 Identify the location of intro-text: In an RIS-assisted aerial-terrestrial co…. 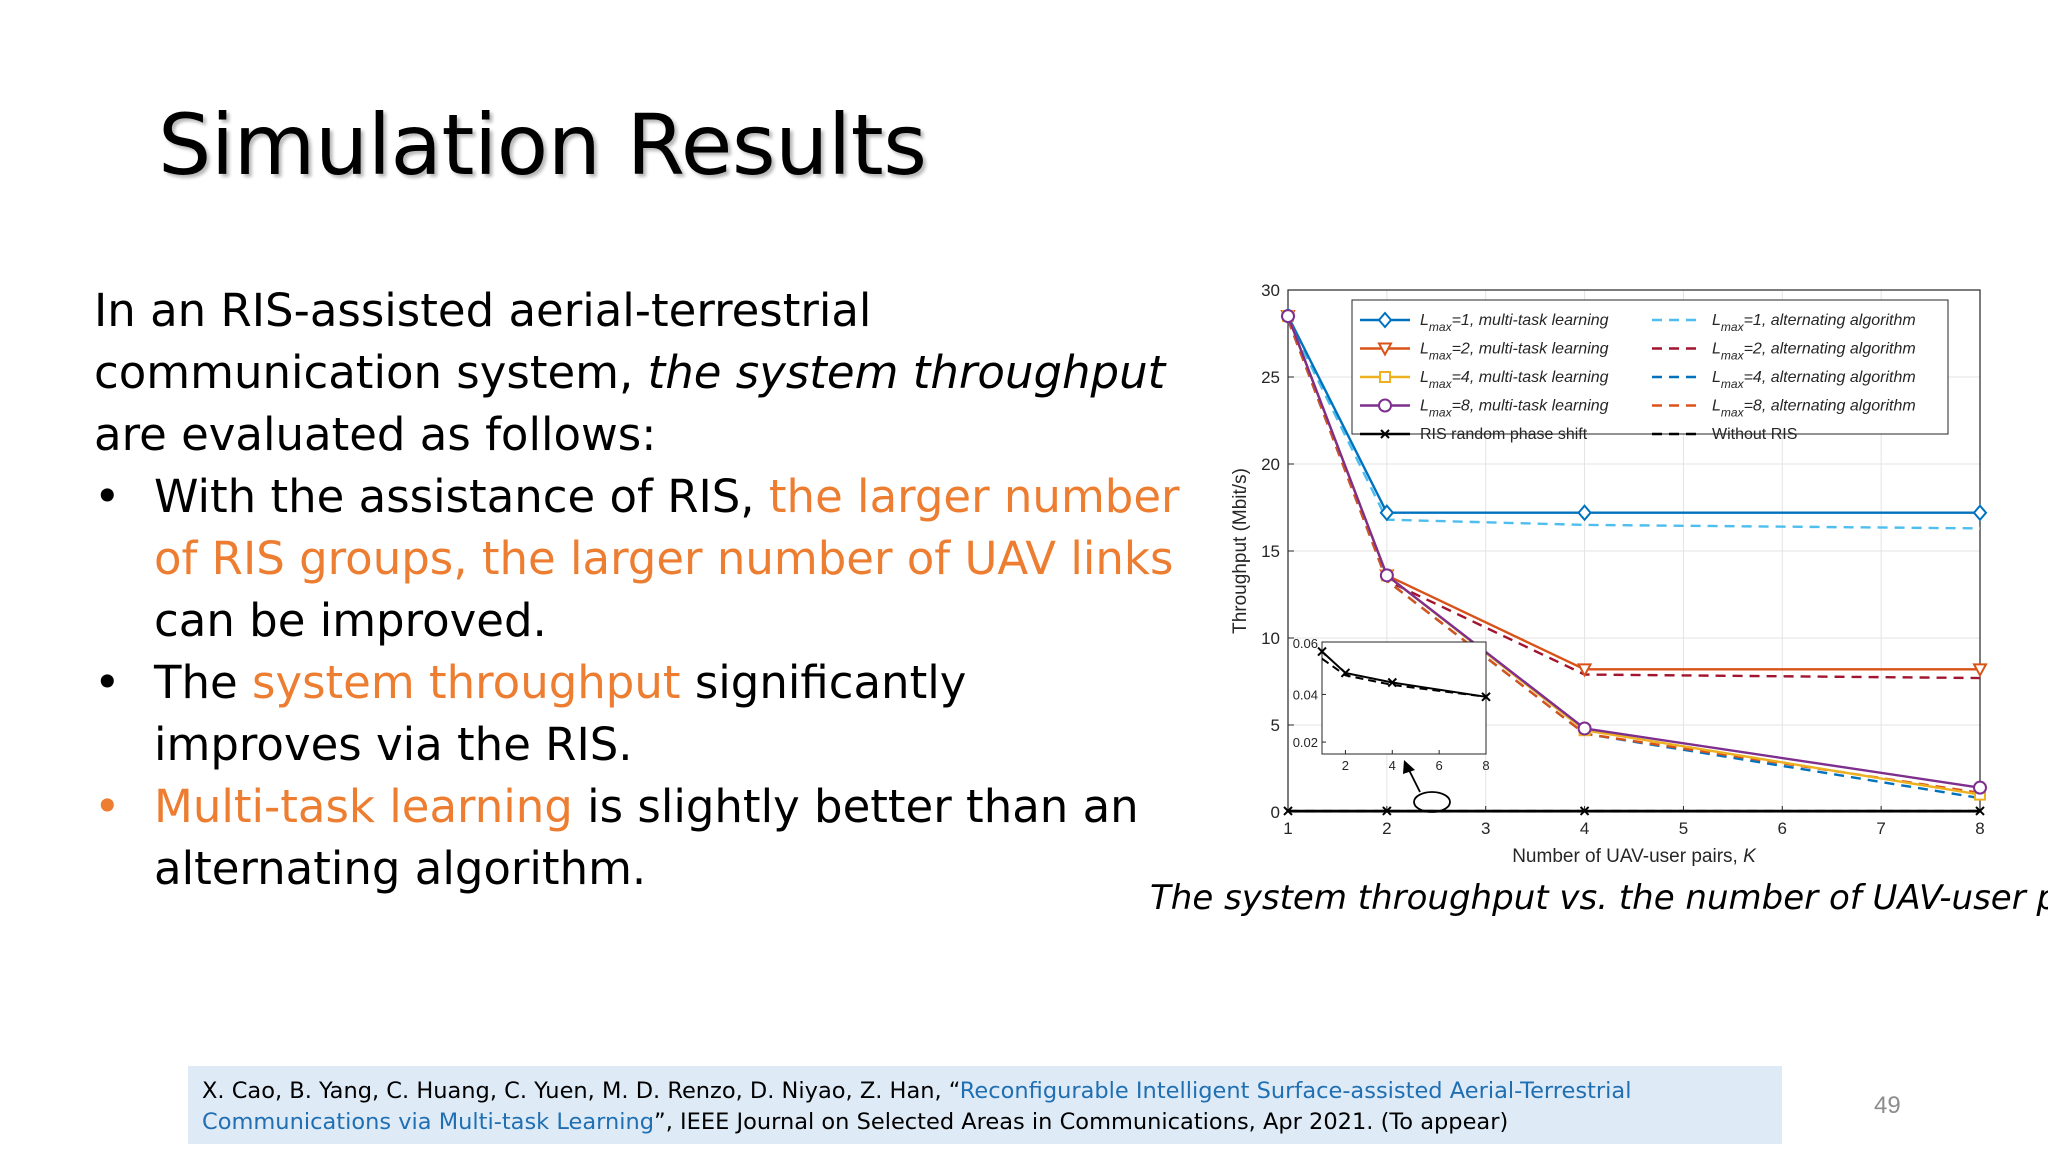
(483, 341).